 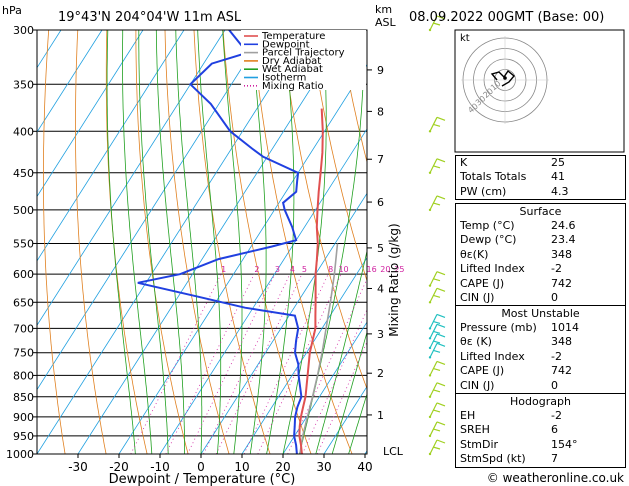 What do you see at coordinates (474, 254) in the screenshot?
I see `surface-label: θε(K)` at bounding box center [474, 254].